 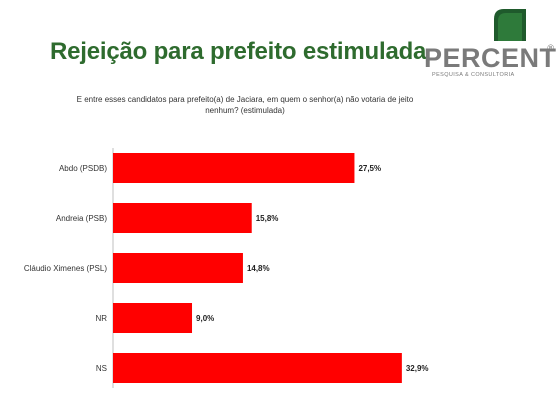 What do you see at coordinates (369, 168) in the screenshot?
I see `data-label: 27,5%` at bounding box center [369, 168].